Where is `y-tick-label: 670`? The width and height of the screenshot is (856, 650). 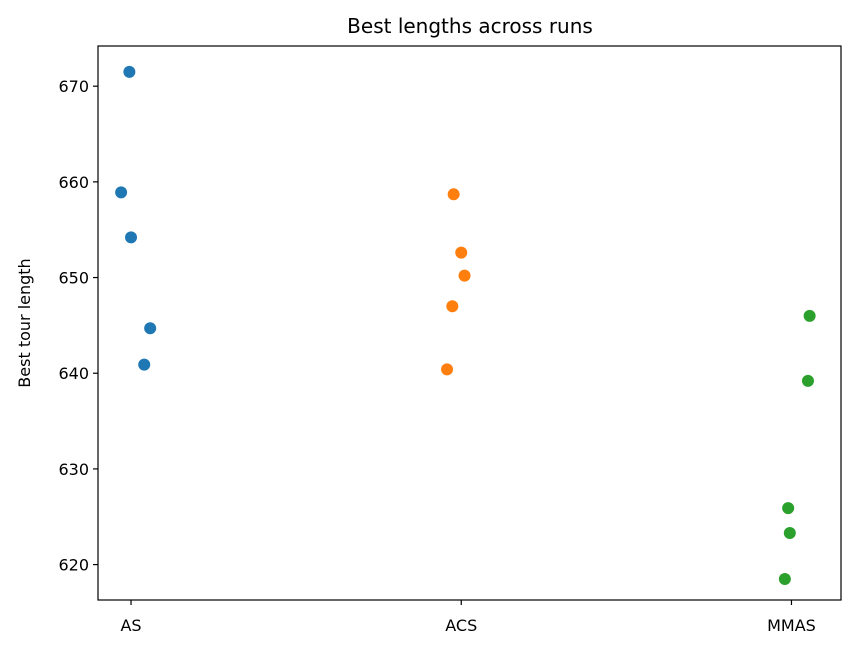 y-tick-label: 670 is located at coordinates (73, 86).